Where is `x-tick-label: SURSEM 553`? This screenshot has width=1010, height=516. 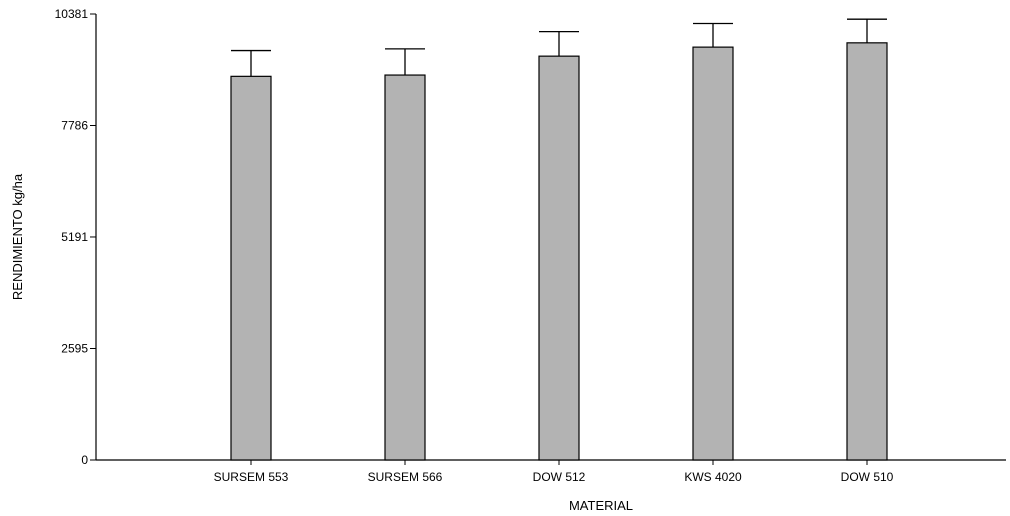 x-tick-label: SURSEM 553 is located at coordinates (251, 477).